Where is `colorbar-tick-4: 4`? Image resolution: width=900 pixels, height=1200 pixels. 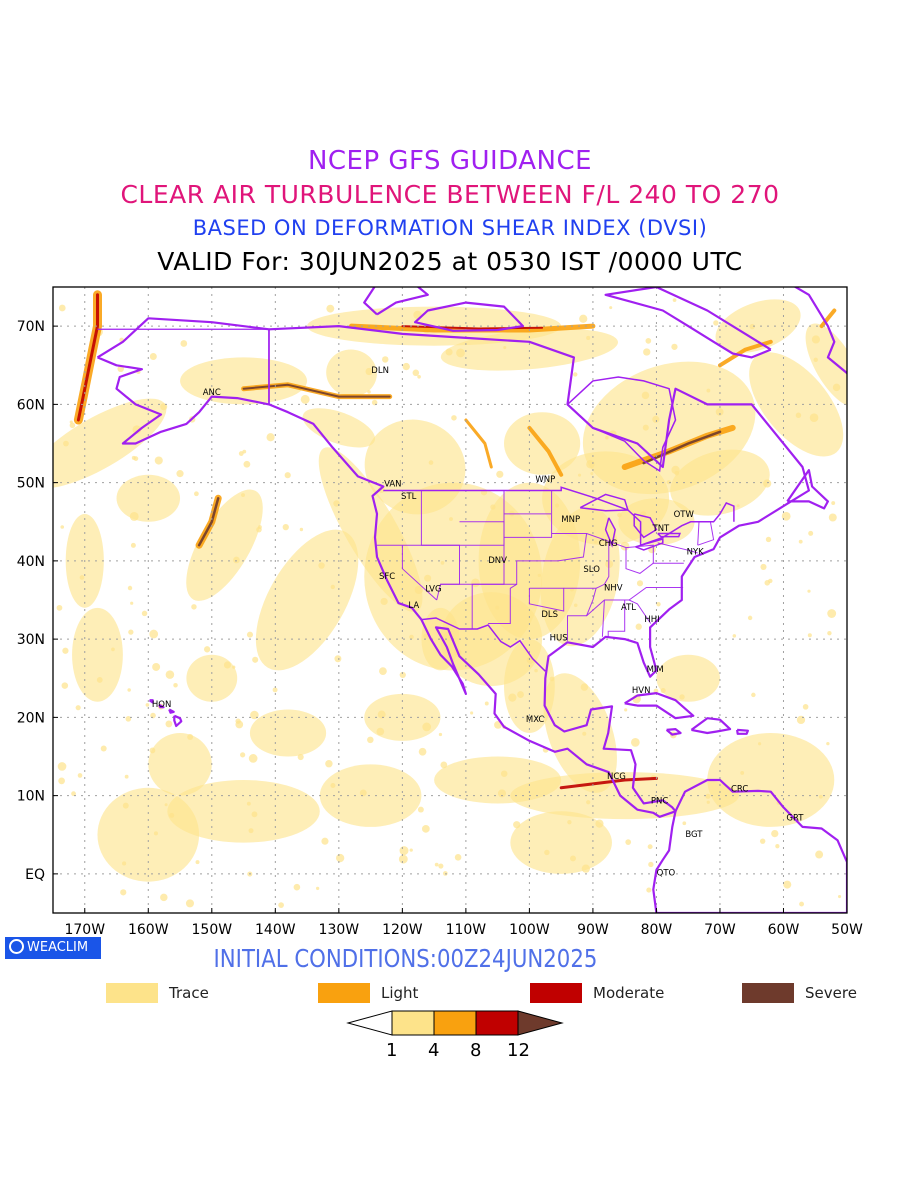 colorbar-tick-4: 4 is located at coordinates (434, 1050).